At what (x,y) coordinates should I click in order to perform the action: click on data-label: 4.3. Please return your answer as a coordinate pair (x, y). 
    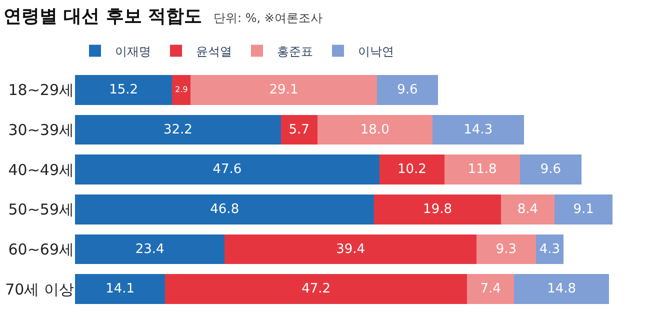
    Looking at the image, I should click on (549, 249).